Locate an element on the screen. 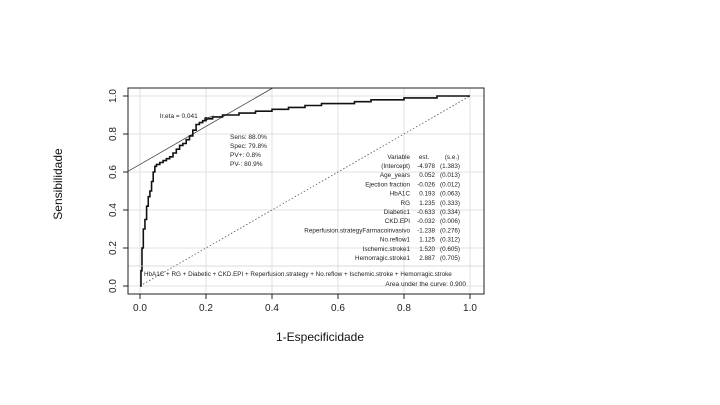 The width and height of the screenshot is (720, 405). table-est: 0.193 is located at coordinates (427, 194).